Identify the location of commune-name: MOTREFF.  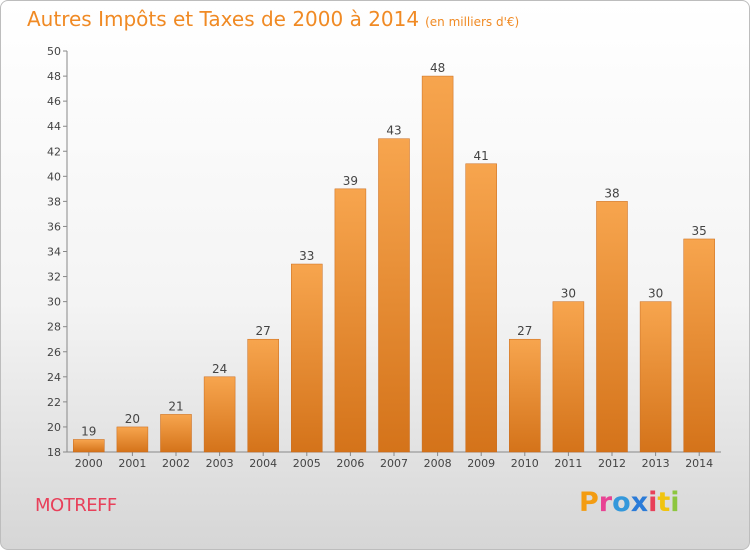
(76, 505).